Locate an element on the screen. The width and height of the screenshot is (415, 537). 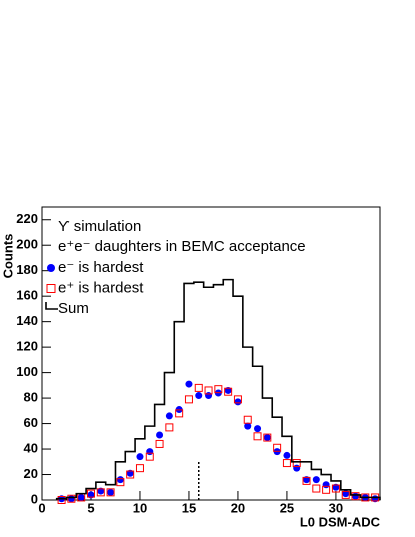
y-tick-label: 80 is located at coordinates (31, 397).